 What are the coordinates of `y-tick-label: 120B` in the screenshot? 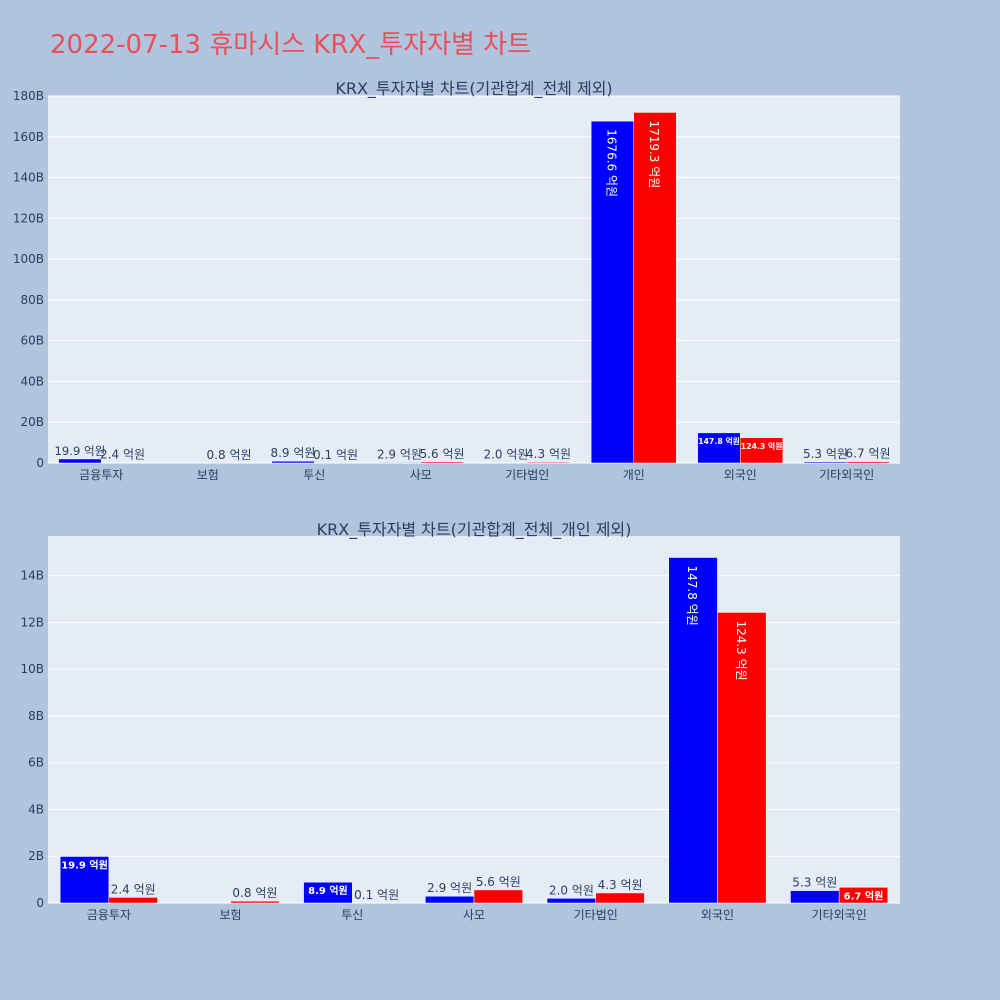 It's located at (28, 218).